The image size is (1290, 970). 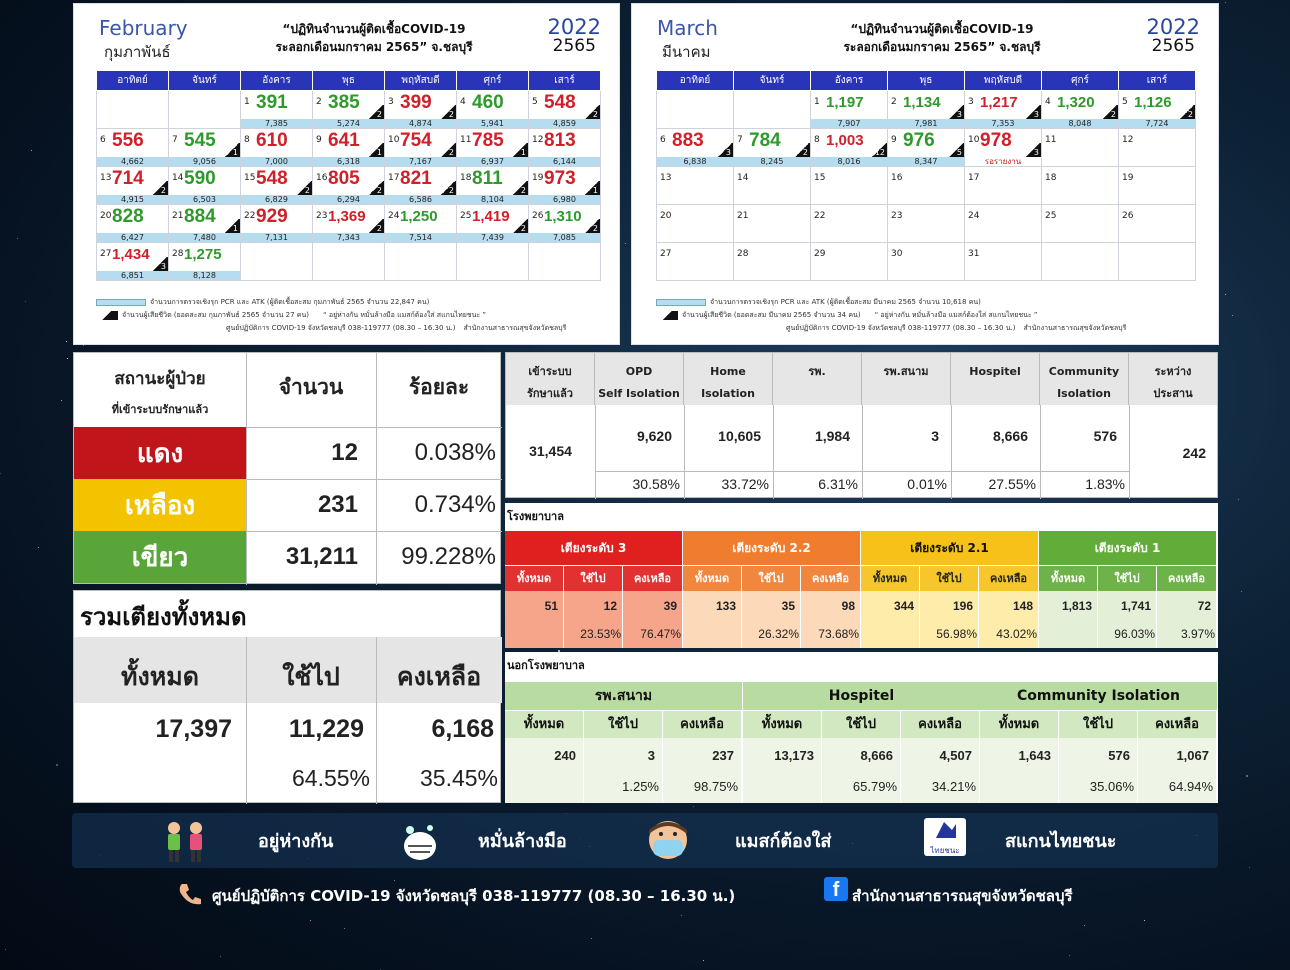 What do you see at coordinates (1019, 724) in the screenshot?
I see `outside-sub-header: ทั้งหมด` at bounding box center [1019, 724].